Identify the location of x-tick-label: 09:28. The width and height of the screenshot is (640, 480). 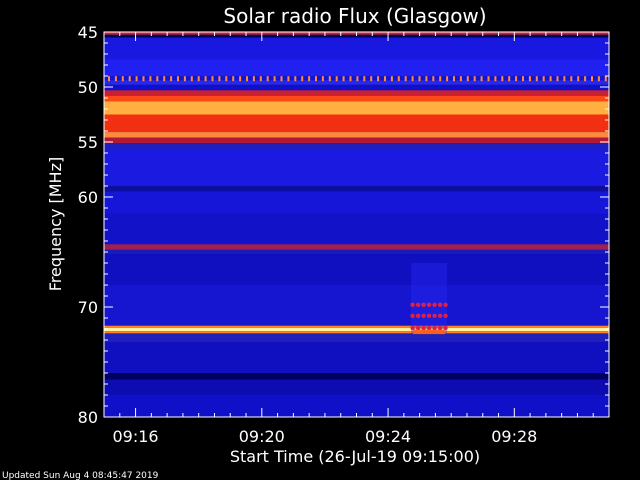
(514, 436).